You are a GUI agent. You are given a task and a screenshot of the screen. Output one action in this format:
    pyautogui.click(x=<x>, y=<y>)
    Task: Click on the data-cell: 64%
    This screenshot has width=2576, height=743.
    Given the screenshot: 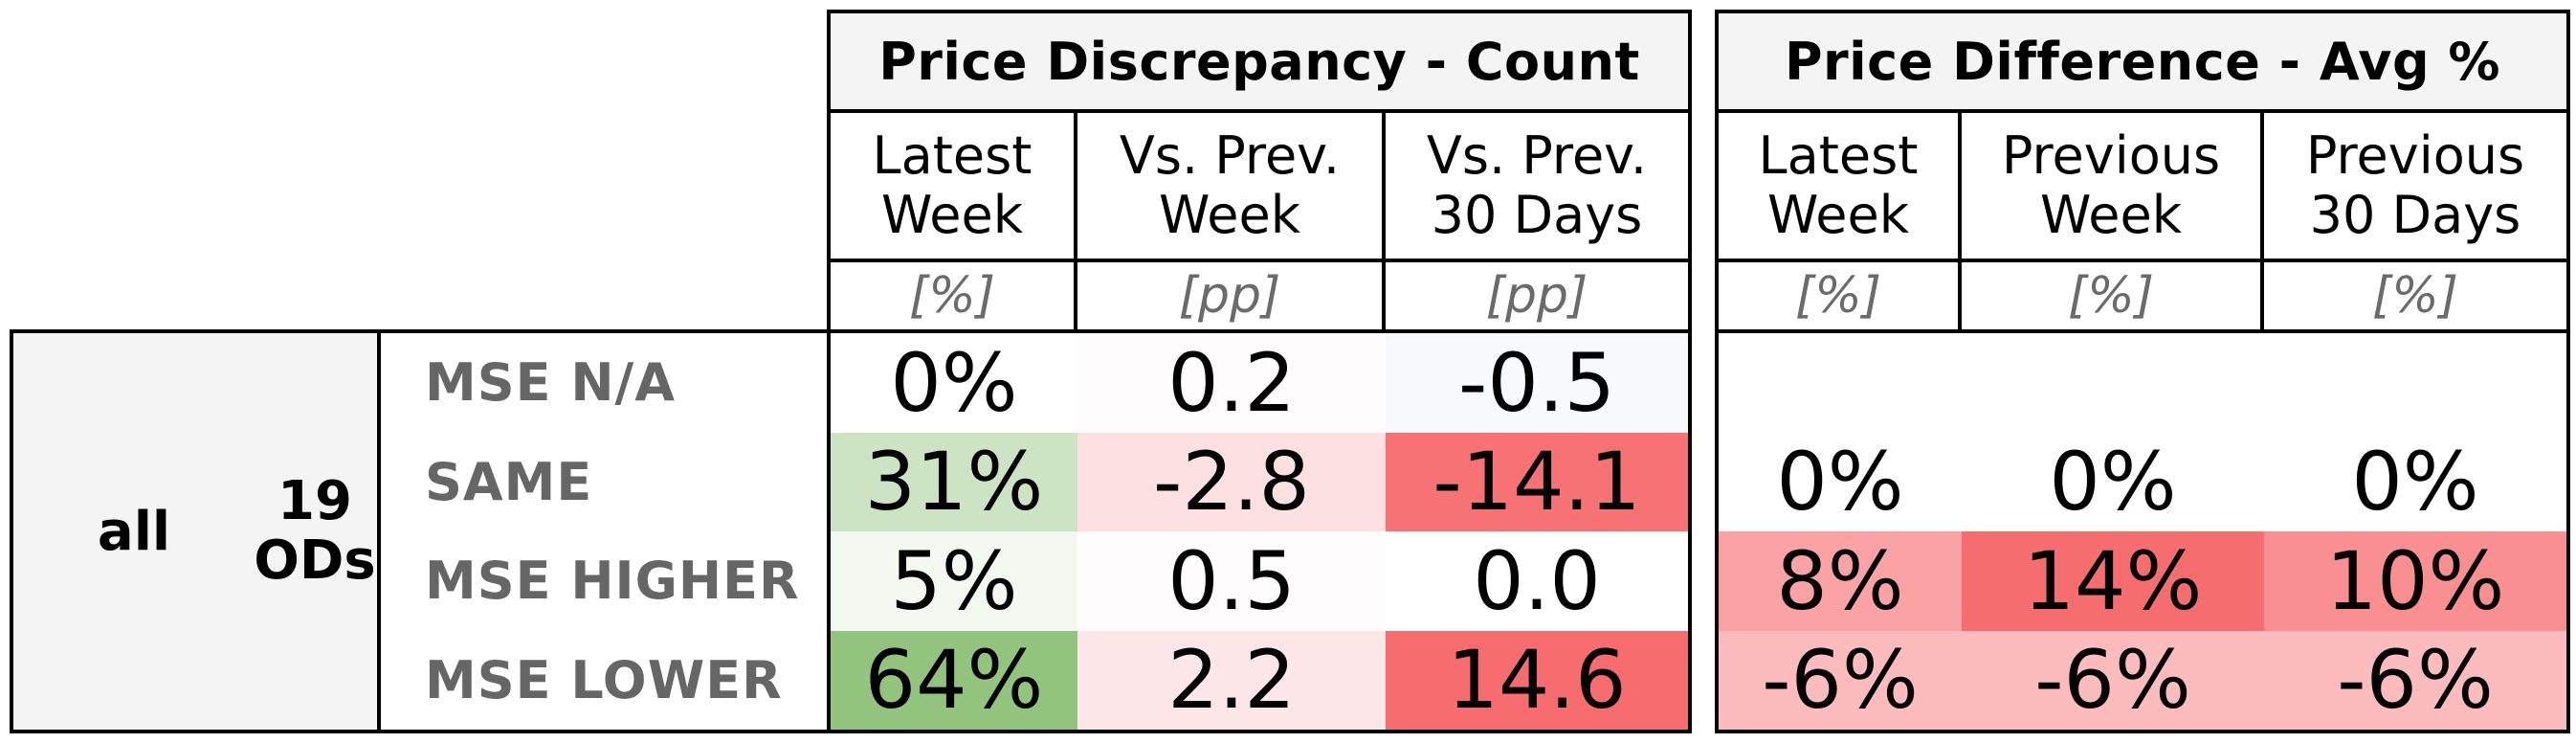 What is the action you would take?
    pyautogui.click(x=954, y=680)
    